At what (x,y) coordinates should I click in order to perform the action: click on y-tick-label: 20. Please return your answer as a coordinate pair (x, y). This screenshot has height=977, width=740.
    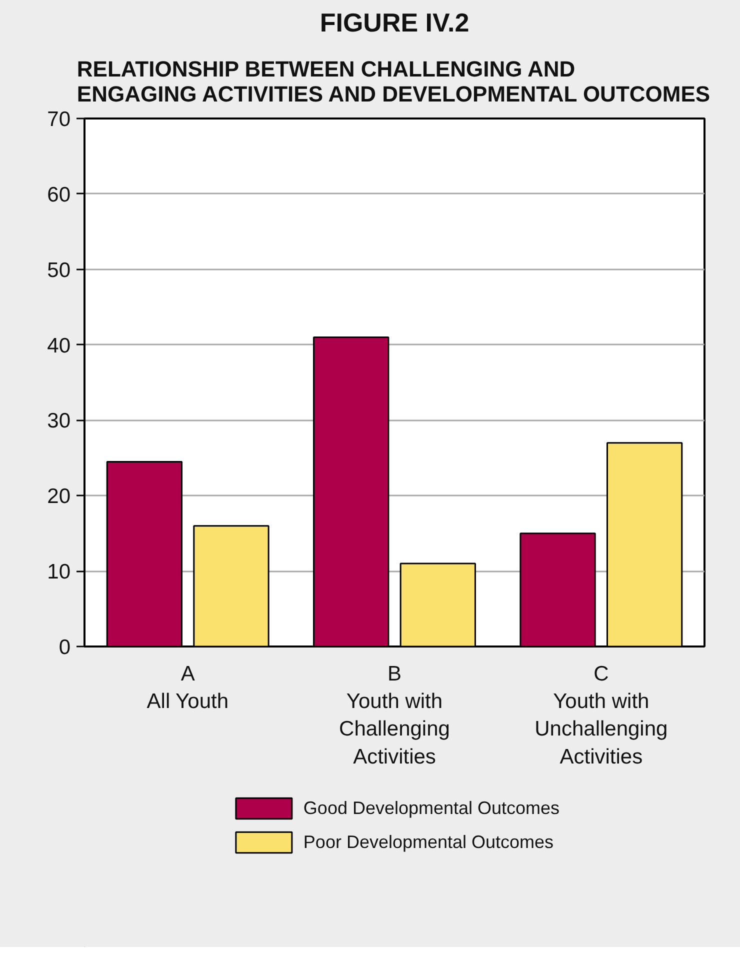
    Looking at the image, I should click on (58, 496).